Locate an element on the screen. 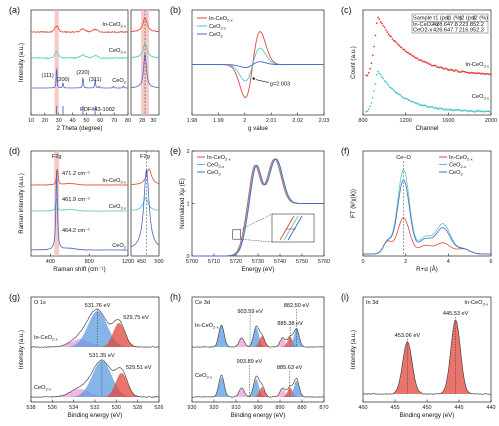 The height and width of the screenshot is (426, 499). x-tick-label: 445 is located at coordinates (458, 408).